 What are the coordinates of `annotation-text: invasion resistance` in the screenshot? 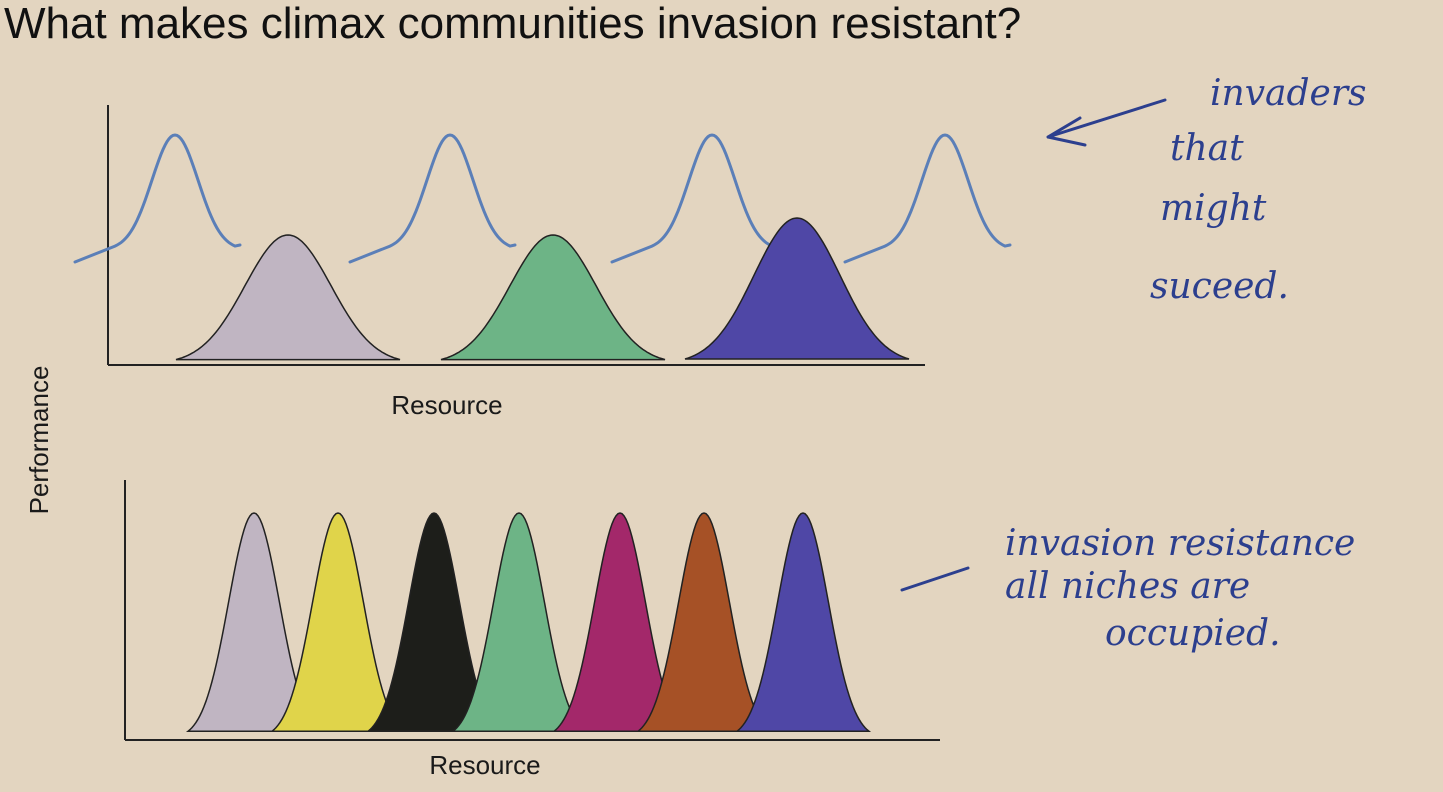 It's located at (1180, 543).